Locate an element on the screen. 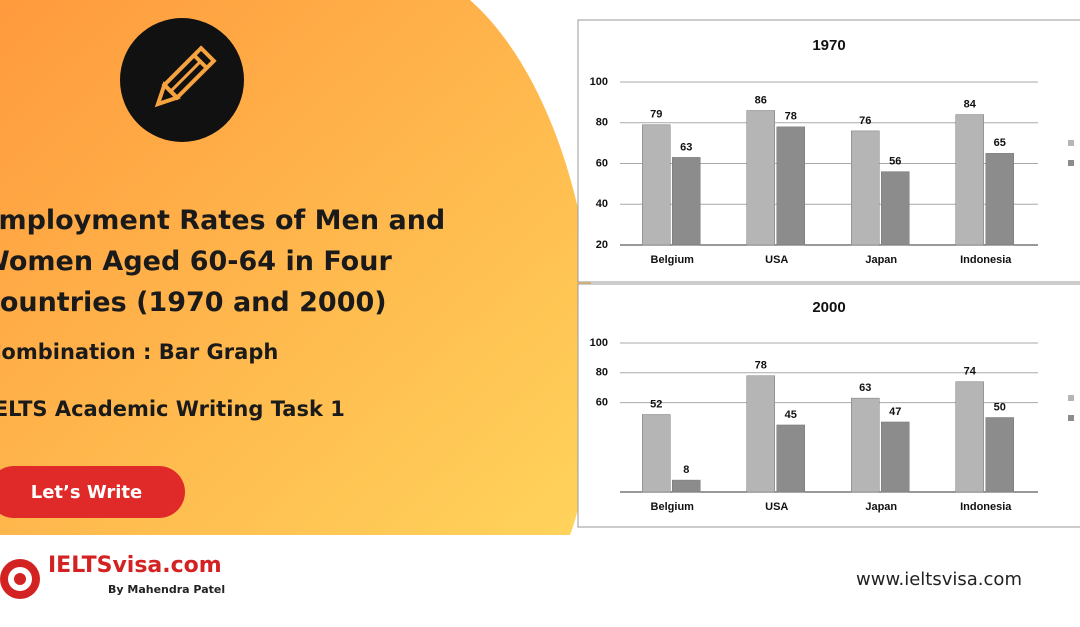 The image size is (1080, 627). data-label: 8 is located at coordinates (686, 470).